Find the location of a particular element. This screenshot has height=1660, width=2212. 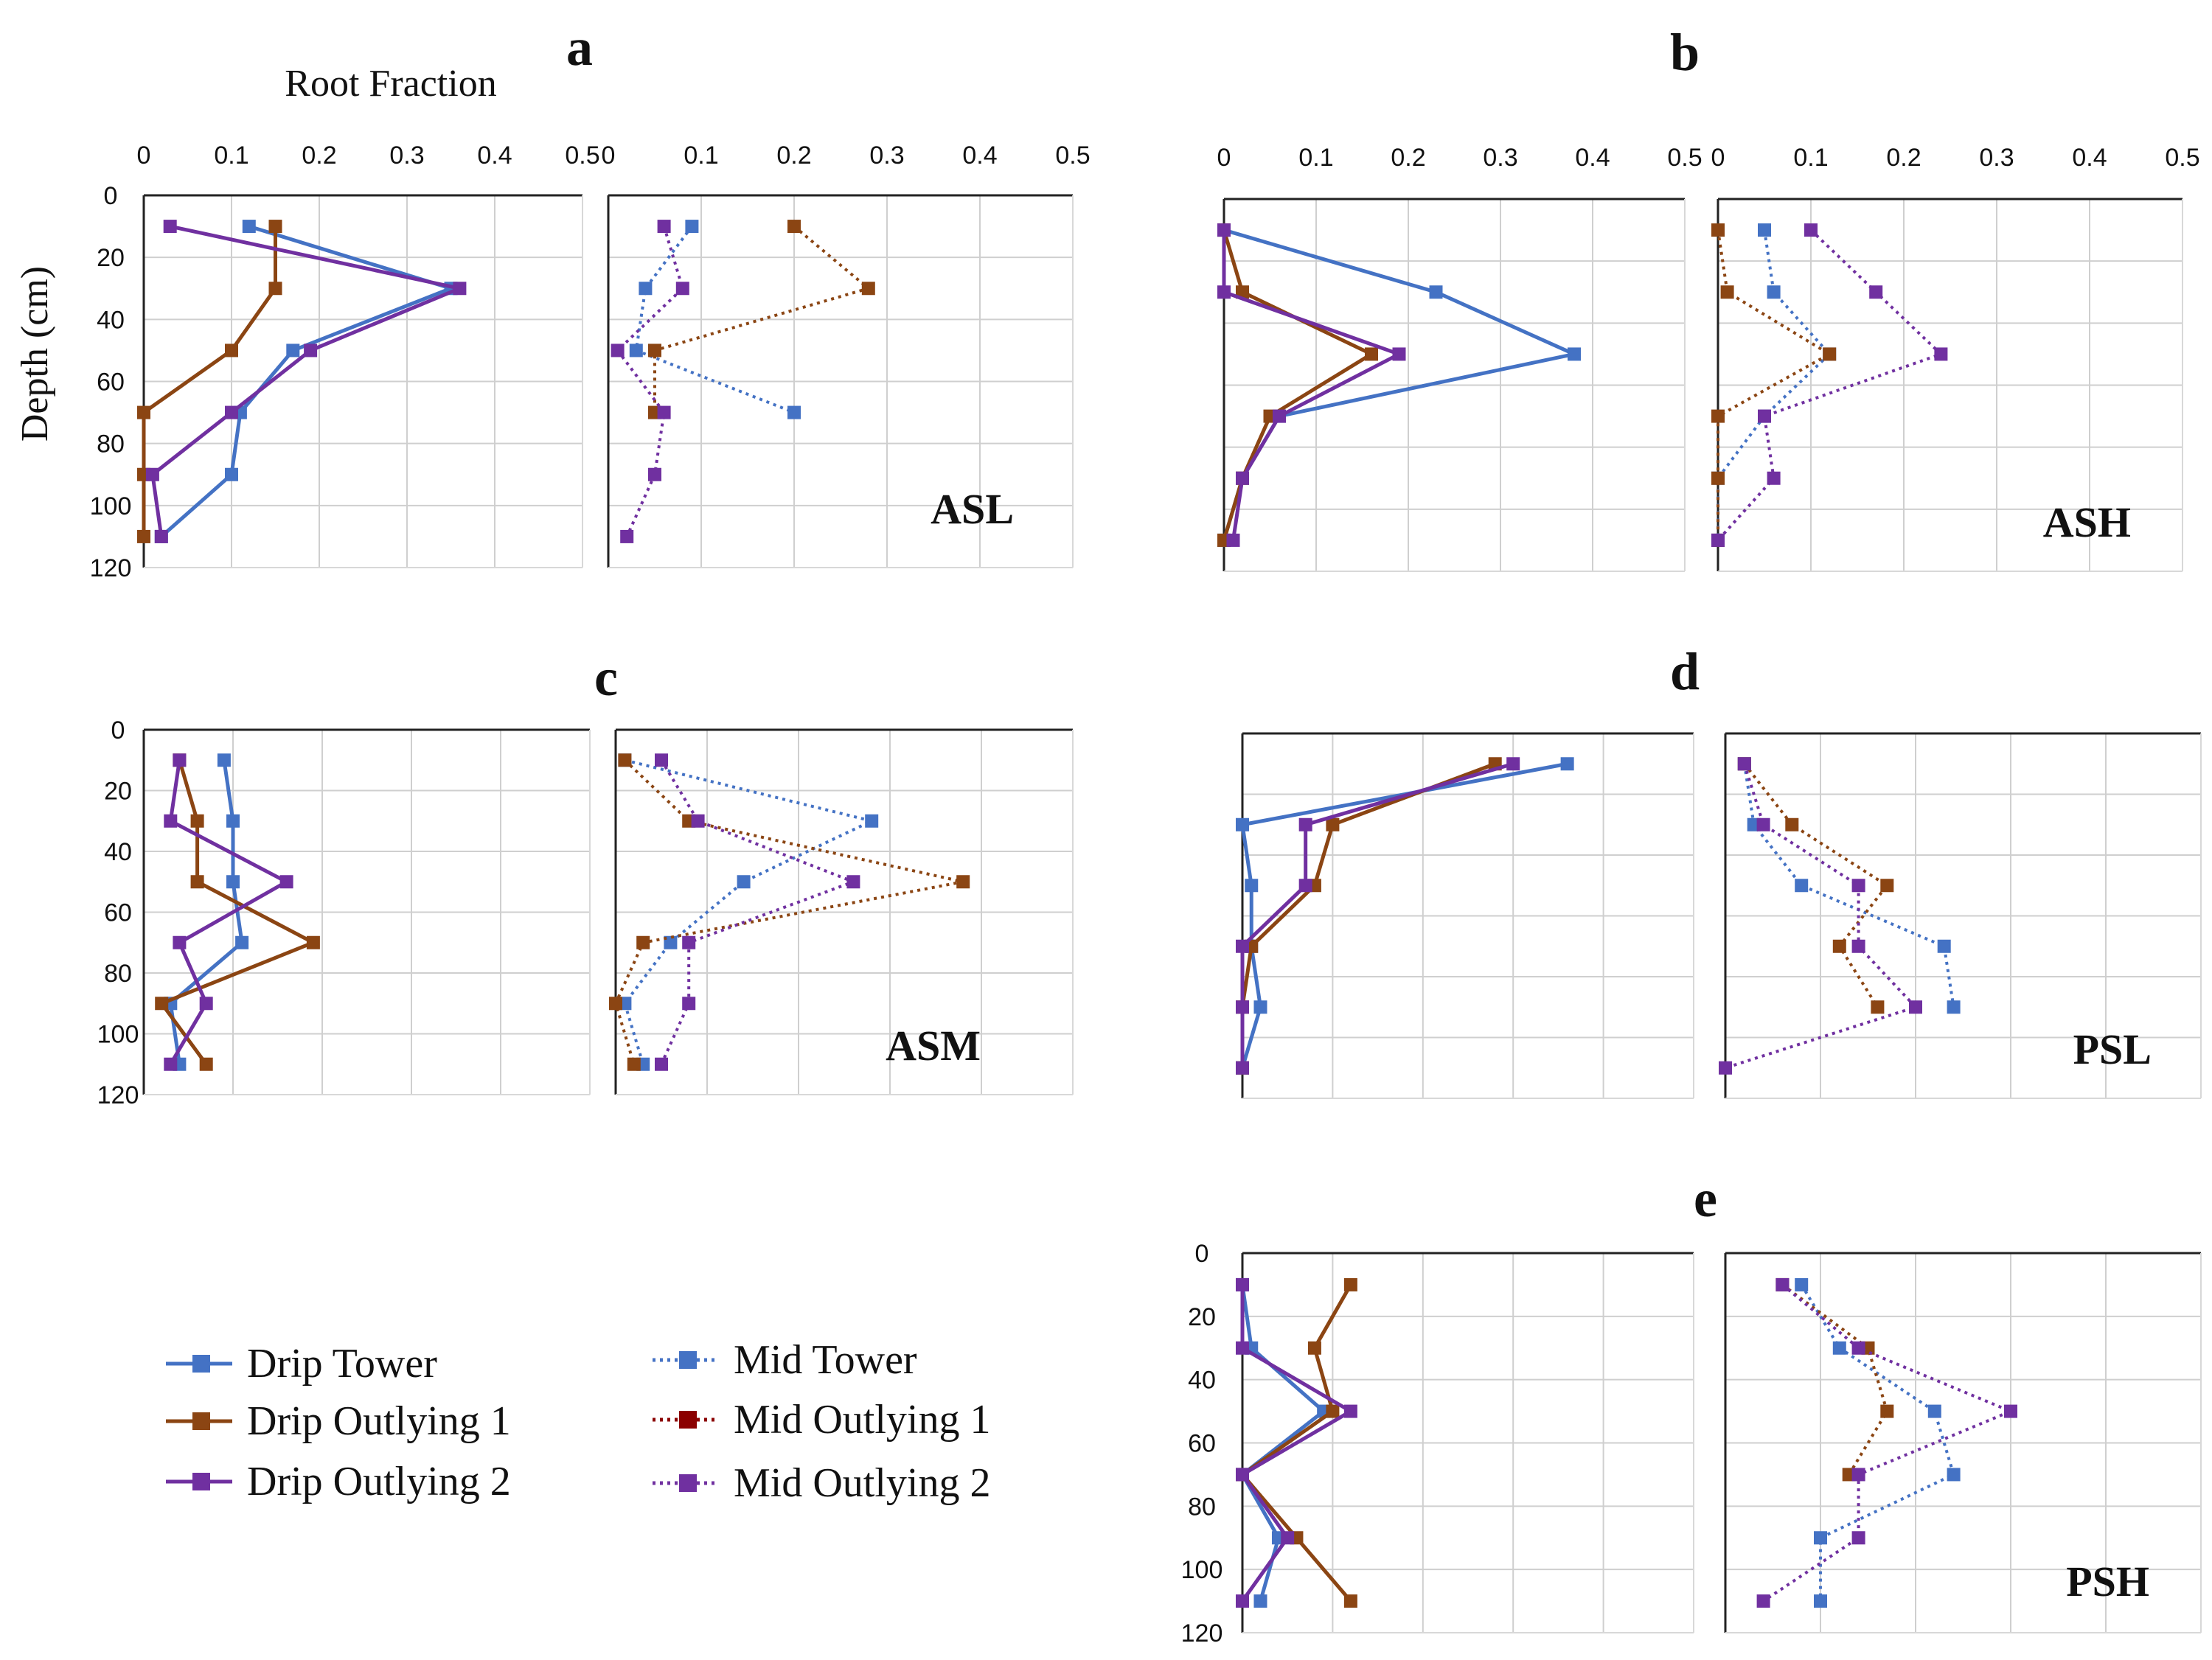

series-line-drip-tower is located at coordinates (206, 912).